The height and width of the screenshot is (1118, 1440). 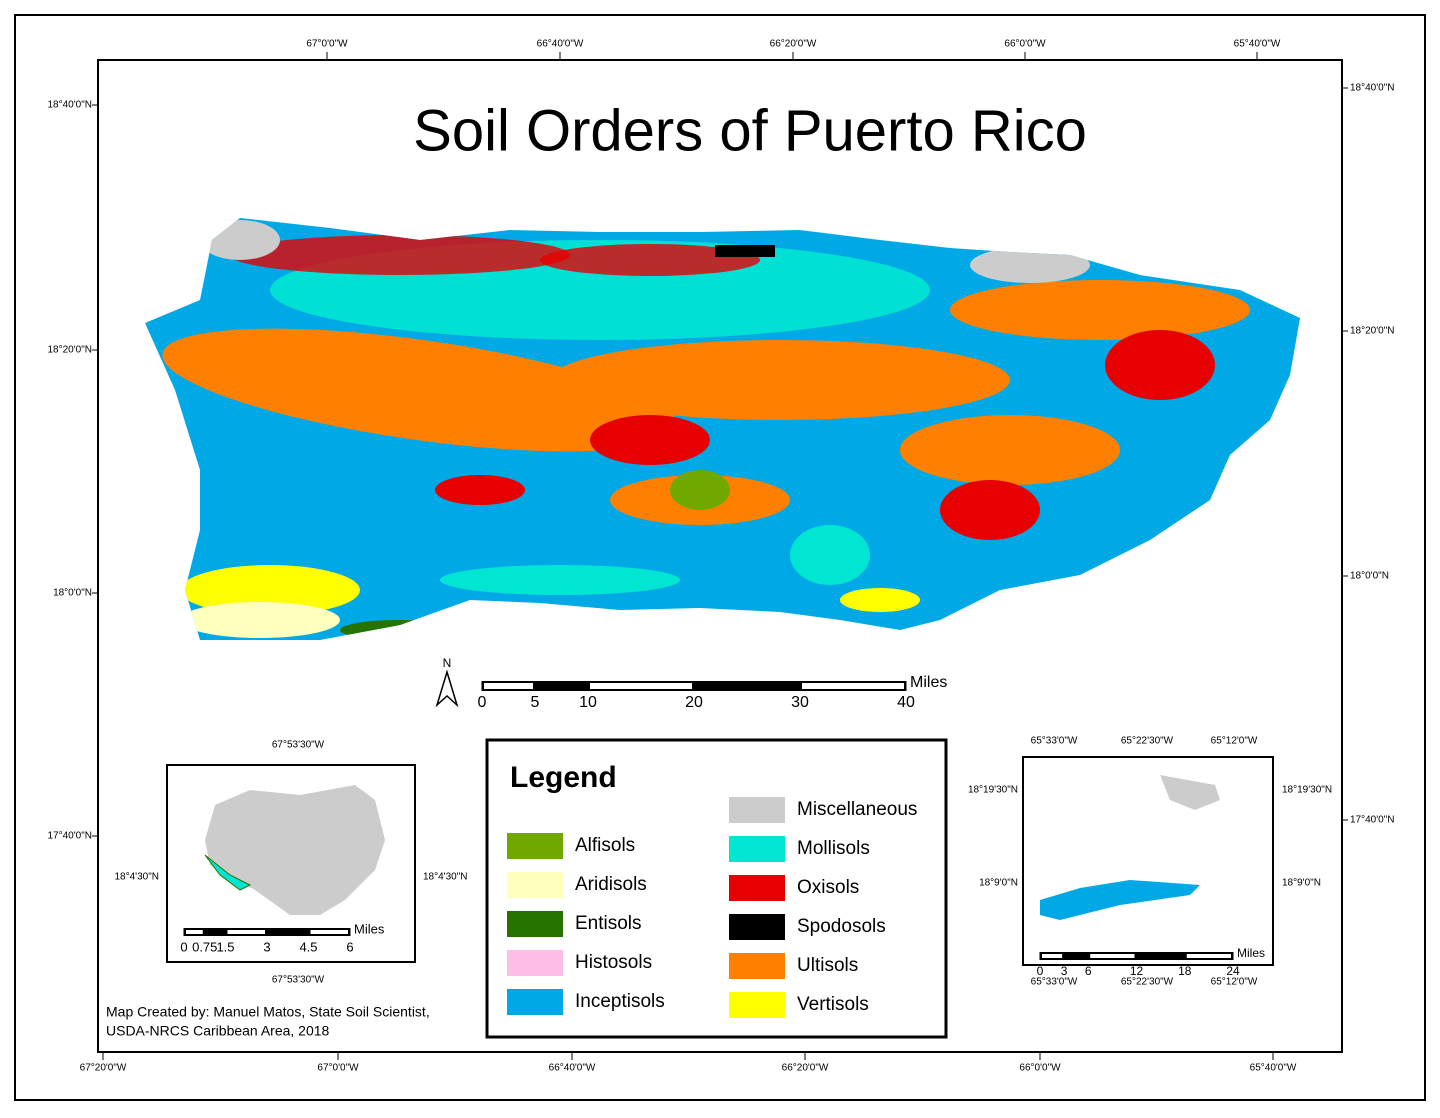 I want to click on vieques-island, so click(x=1120, y=900).